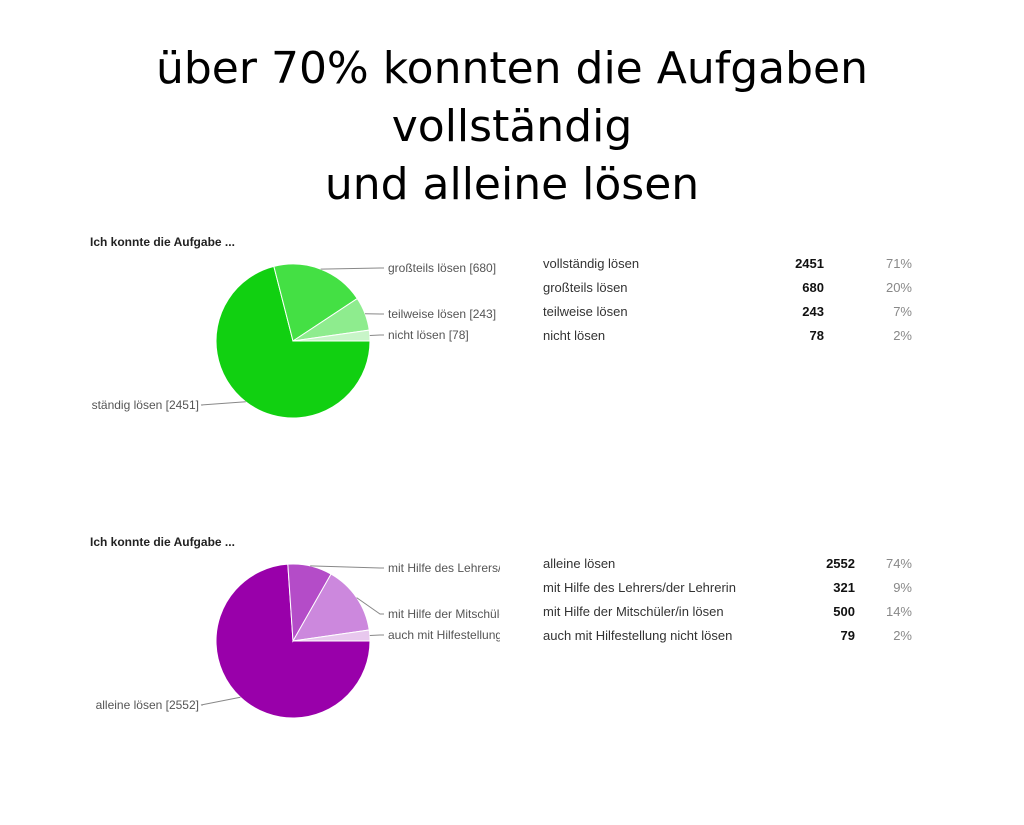  What do you see at coordinates (444, 614) in the screenshot?
I see `pie-label: mit Hilfe der Mitschüler/in lösen [500]` at bounding box center [444, 614].